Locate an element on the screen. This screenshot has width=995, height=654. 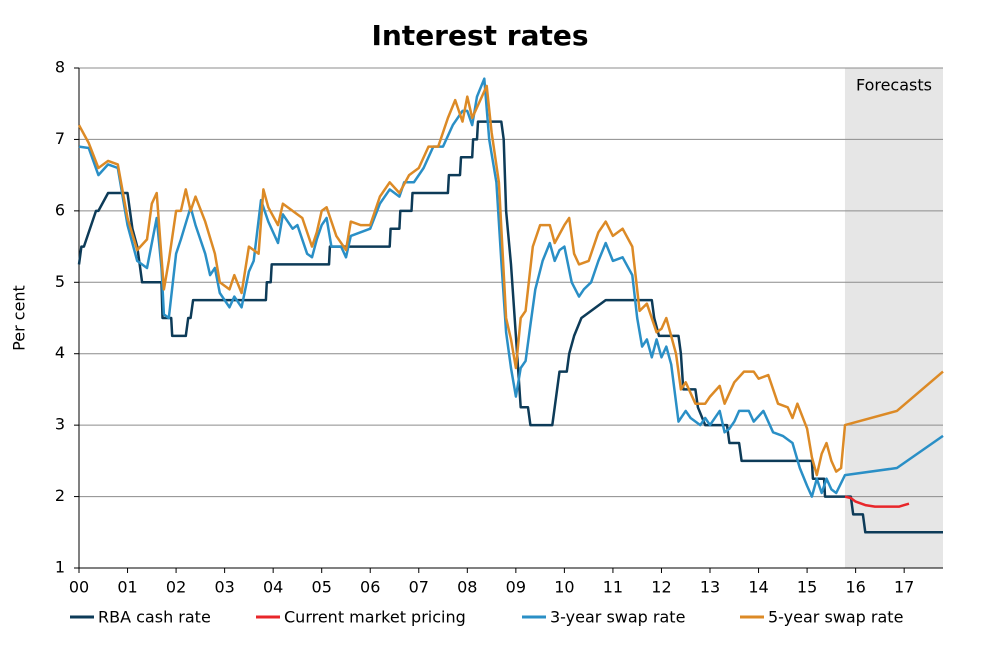
legend-label: 3-year swap rate is located at coordinates (617, 617).